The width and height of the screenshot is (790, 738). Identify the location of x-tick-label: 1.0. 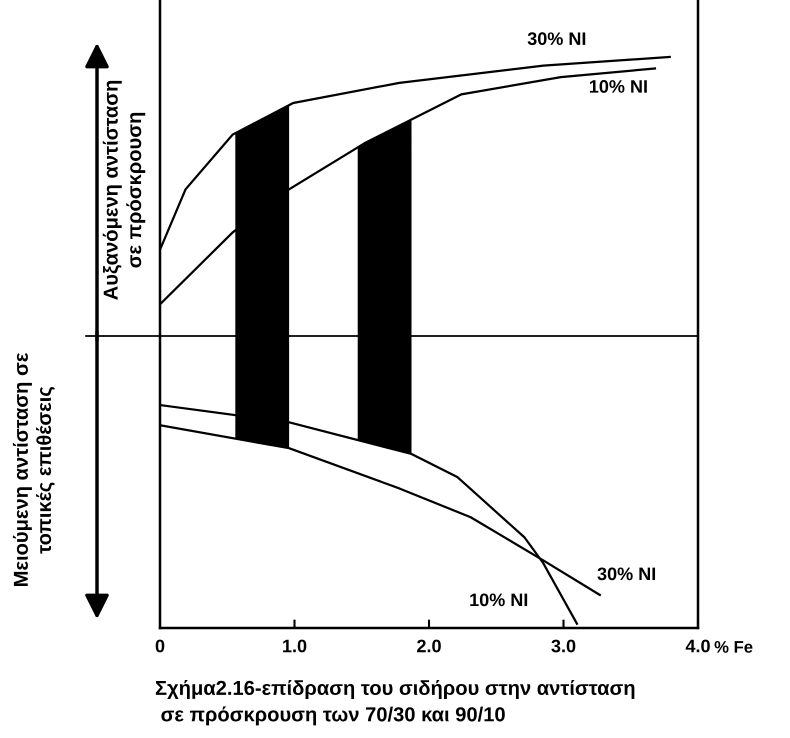
(294, 646).